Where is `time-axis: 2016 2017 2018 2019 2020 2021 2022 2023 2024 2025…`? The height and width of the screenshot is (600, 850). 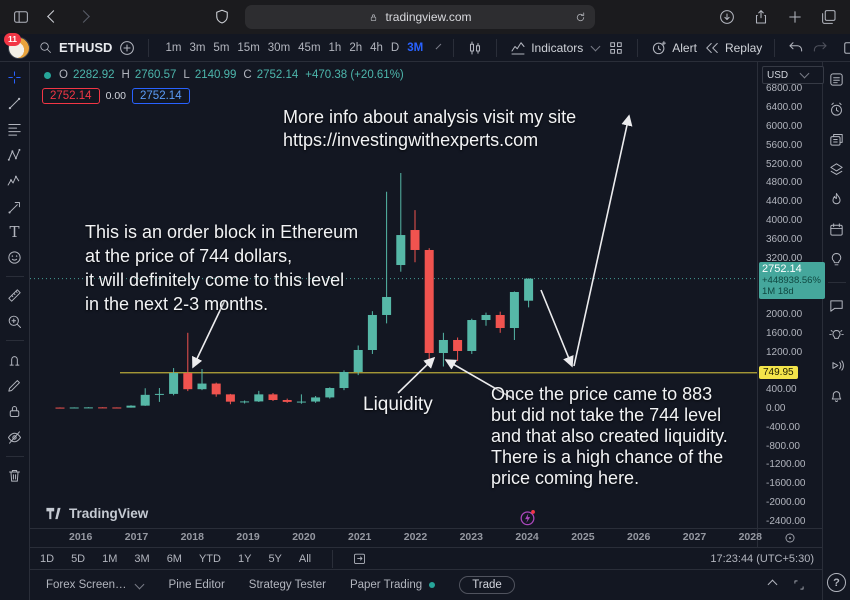 time-axis: 2016 2017 2018 2019 2020 2021 2022 2023 2024 2025… is located at coordinates (426, 537).